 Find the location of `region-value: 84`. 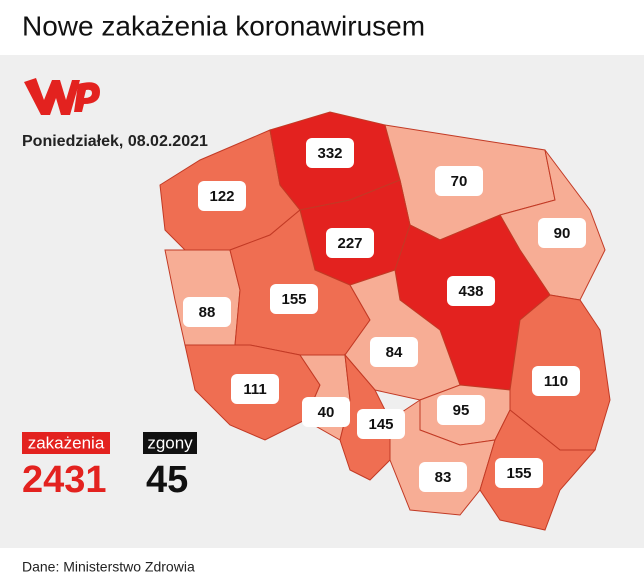

region-value: 84 is located at coordinates (394, 352).